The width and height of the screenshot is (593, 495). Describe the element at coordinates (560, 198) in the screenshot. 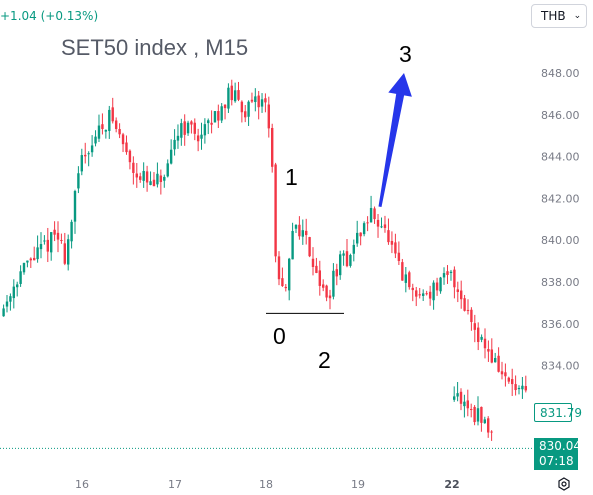

I see `y-tick-label: 842.00` at that location.